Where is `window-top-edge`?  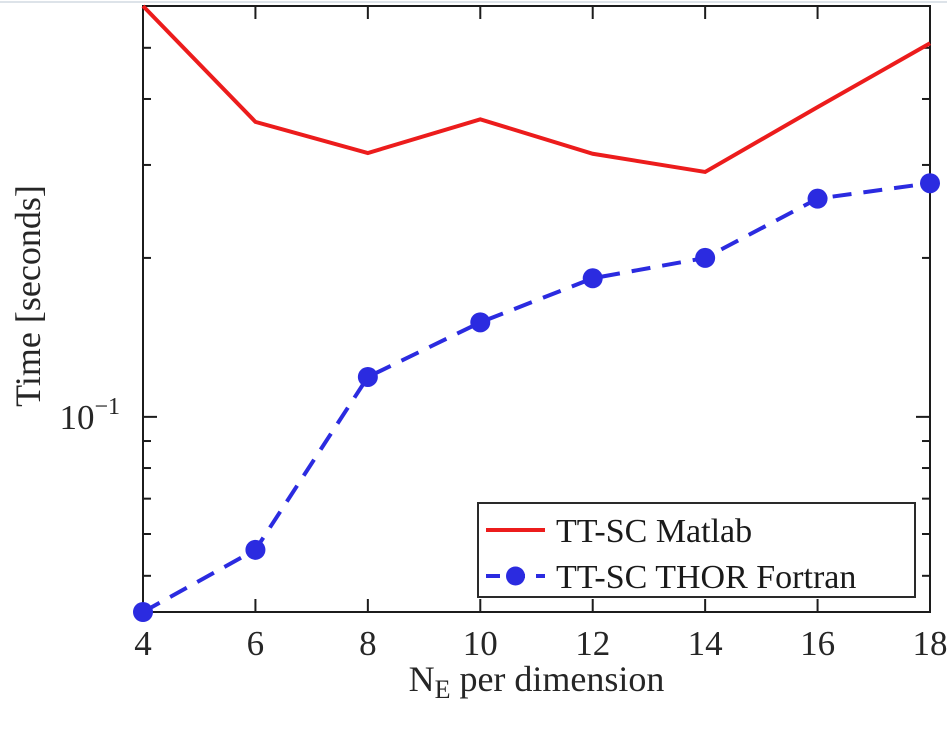
window-top-edge is located at coordinates (473, 2).